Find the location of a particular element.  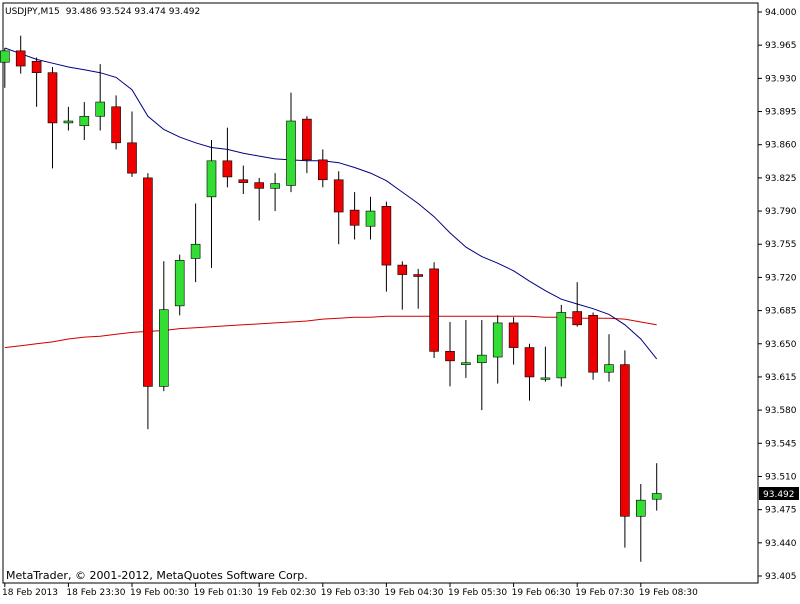

price-tick-label: 93.895 is located at coordinates (781, 113).